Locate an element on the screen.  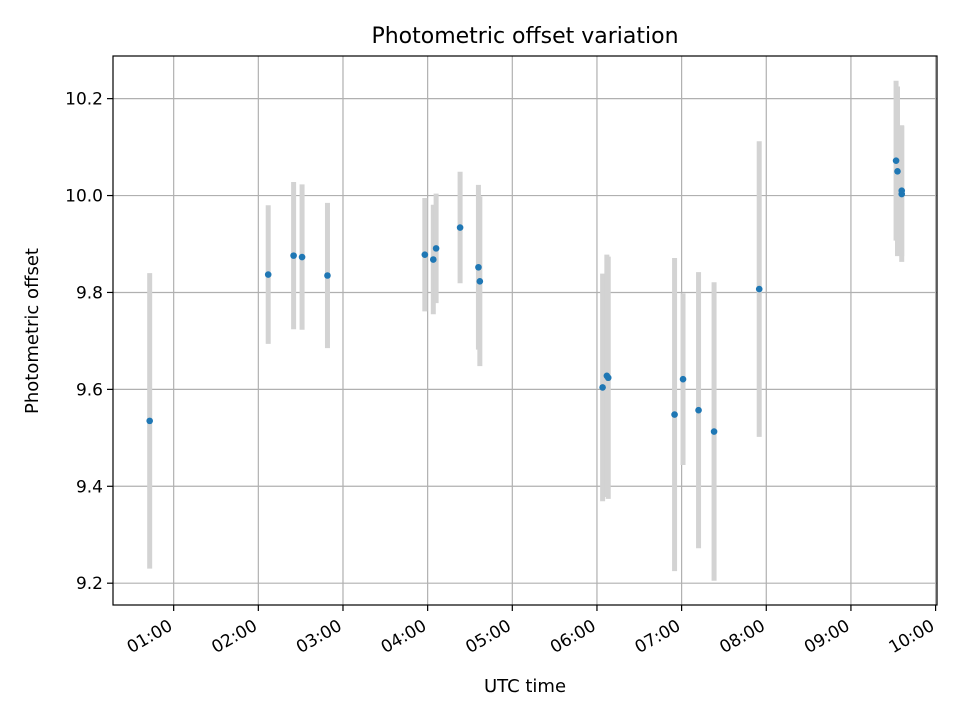
chart-title: Photometric offset variation is located at coordinates (524, 36).